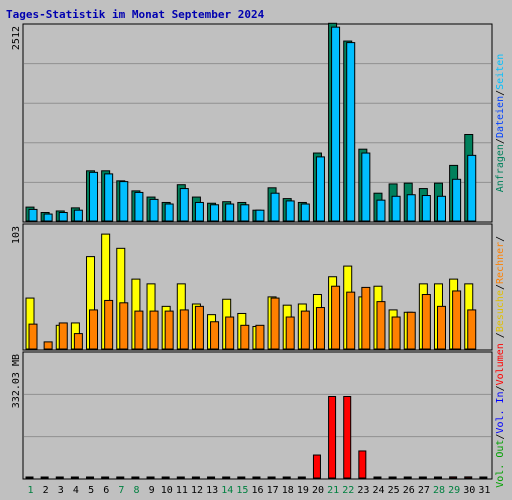 This screenshot has height=500, width=512. What do you see at coordinates (348, 490) in the screenshot?
I see `day-label-22: 22` at bounding box center [348, 490].